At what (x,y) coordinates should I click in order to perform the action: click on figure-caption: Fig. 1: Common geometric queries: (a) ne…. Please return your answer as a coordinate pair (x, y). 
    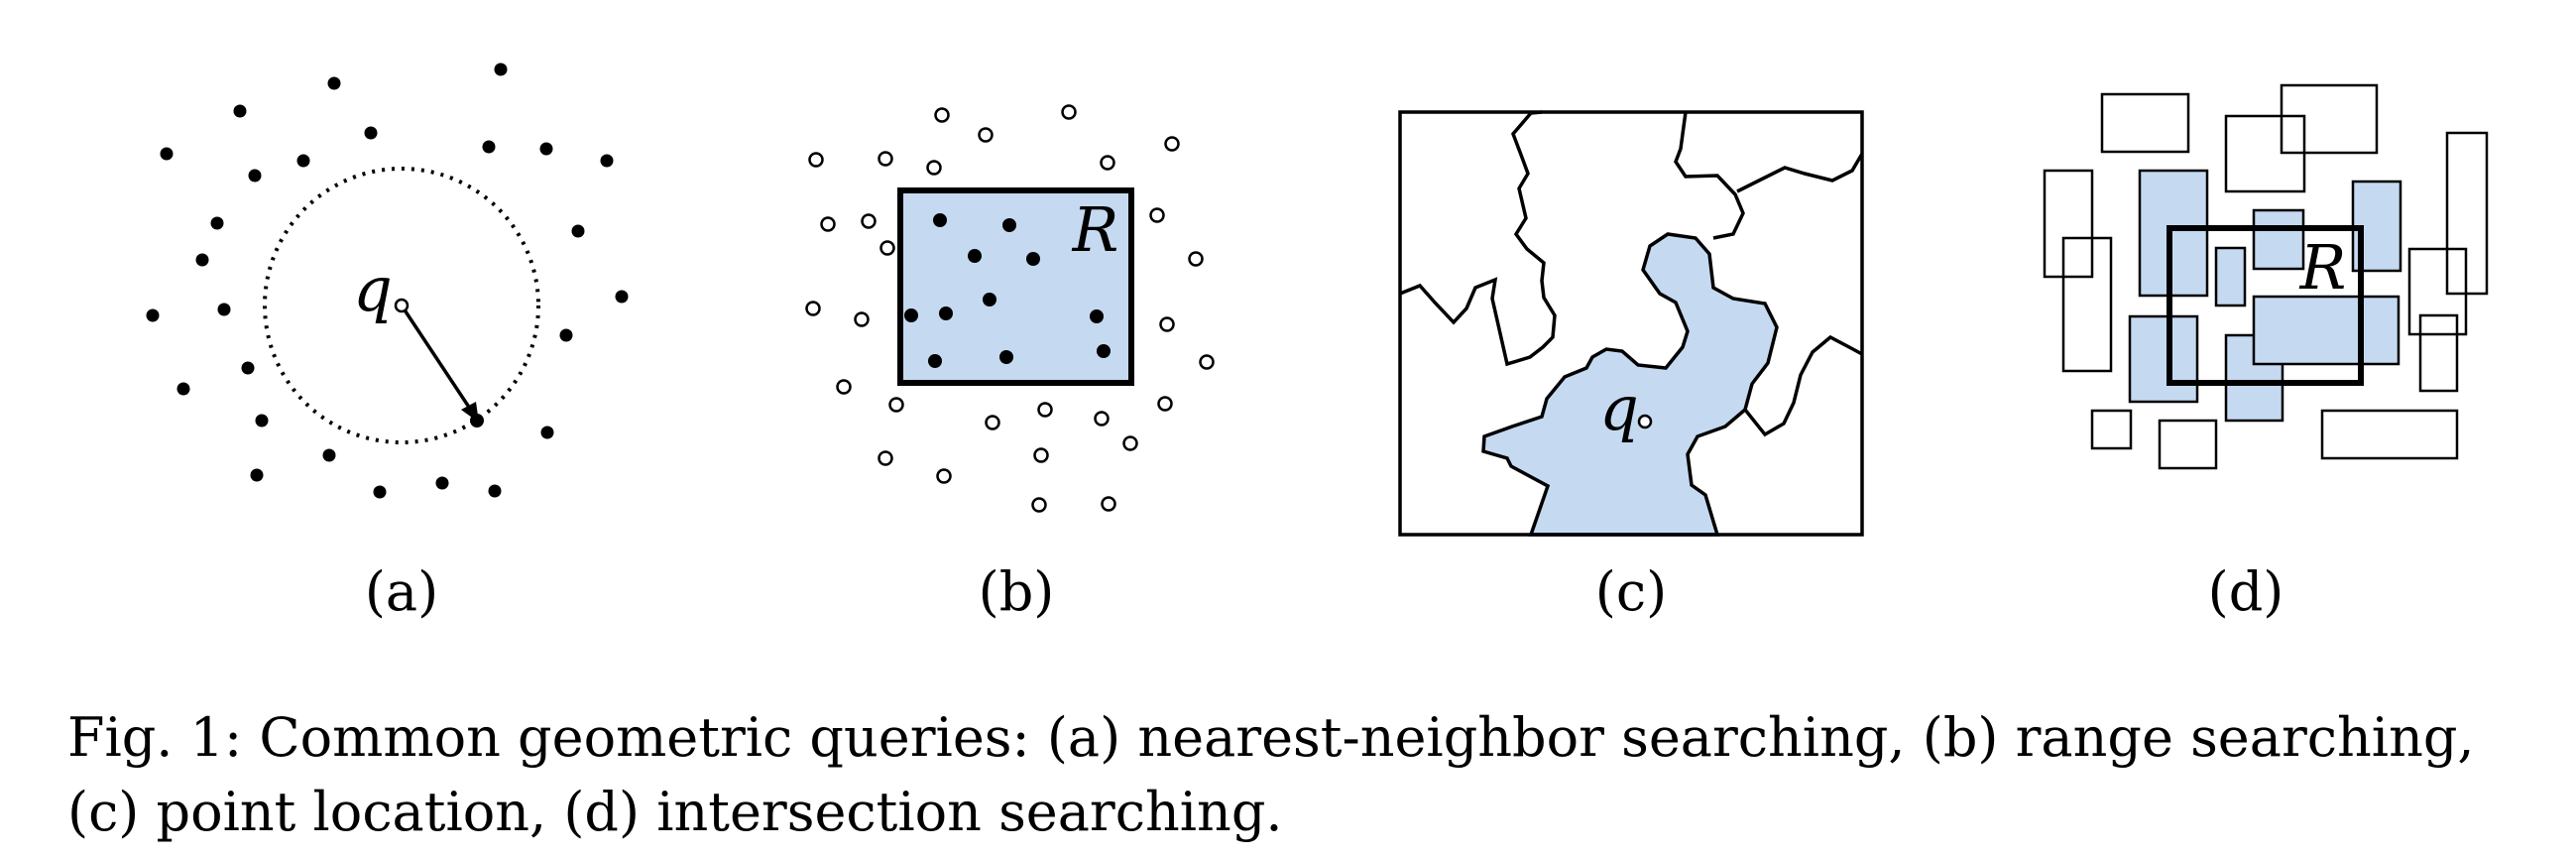
    Looking at the image, I should click on (1271, 774).